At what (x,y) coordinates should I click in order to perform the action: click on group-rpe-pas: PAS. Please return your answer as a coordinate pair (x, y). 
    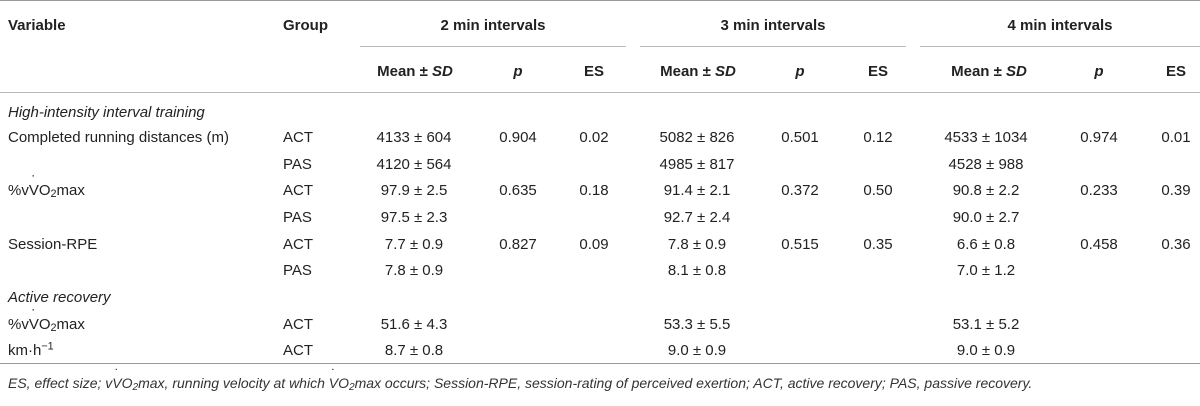
    Looking at the image, I should click on (297, 270).